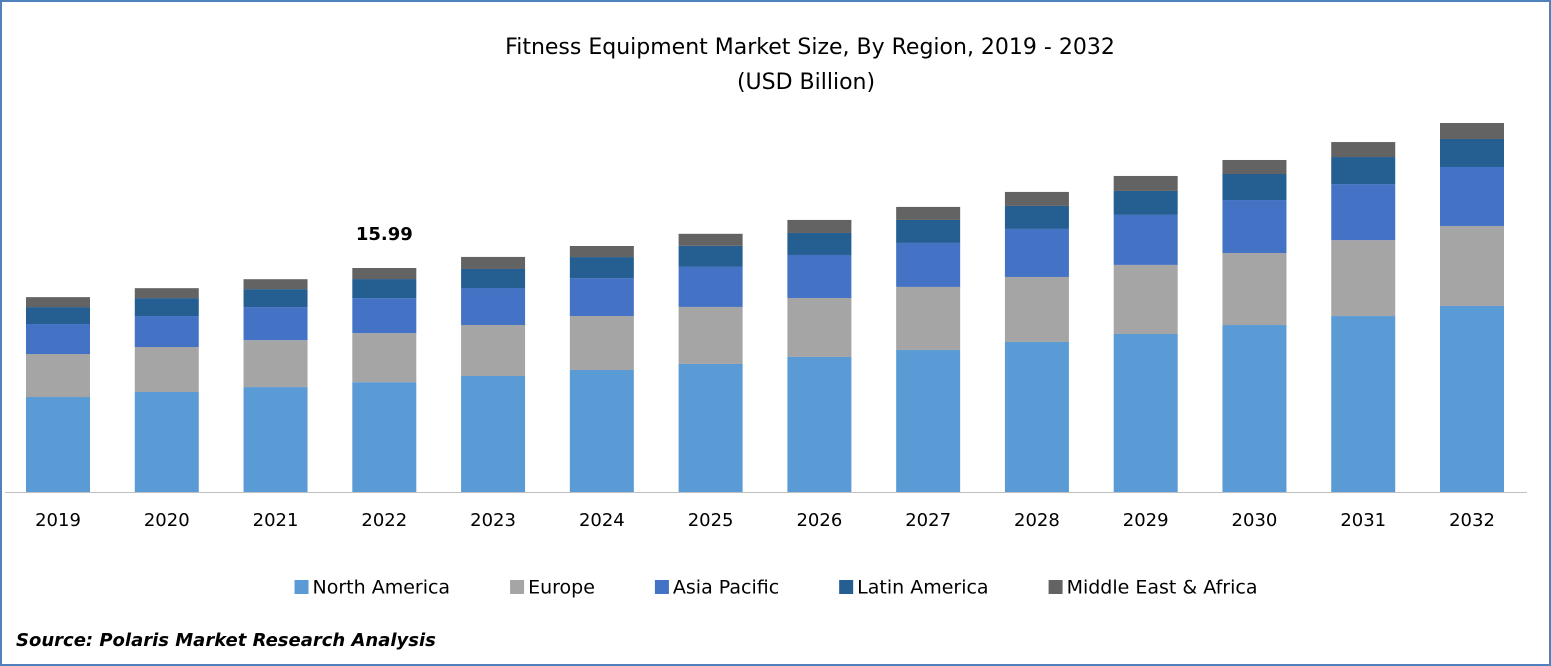 The height and width of the screenshot is (666, 1551). Describe the element at coordinates (1037, 520) in the screenshot. I see `x-tick-label: 2028` at that location.